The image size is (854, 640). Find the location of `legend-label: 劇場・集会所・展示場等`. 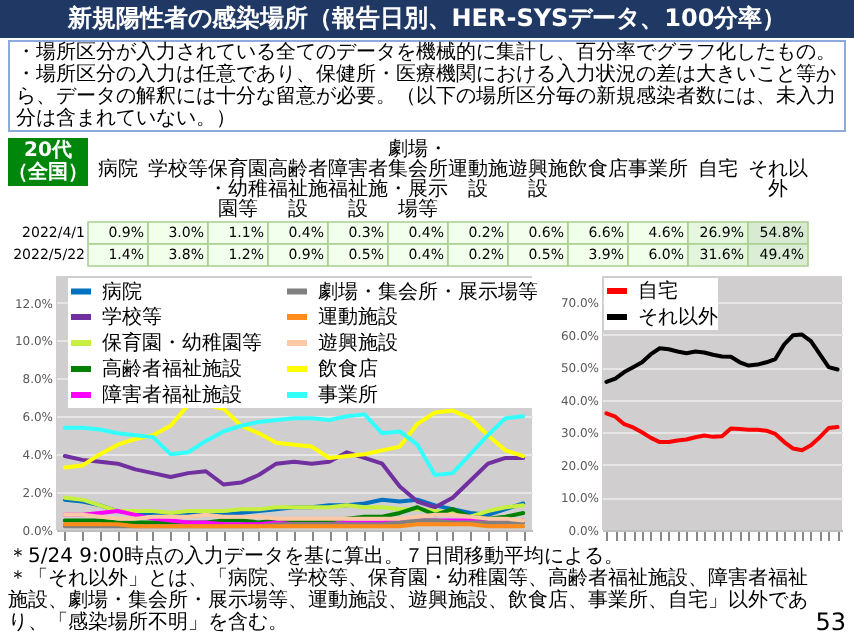

legend-label: 劇場・集会所・展示場等 is located at coordinates (428, 291).